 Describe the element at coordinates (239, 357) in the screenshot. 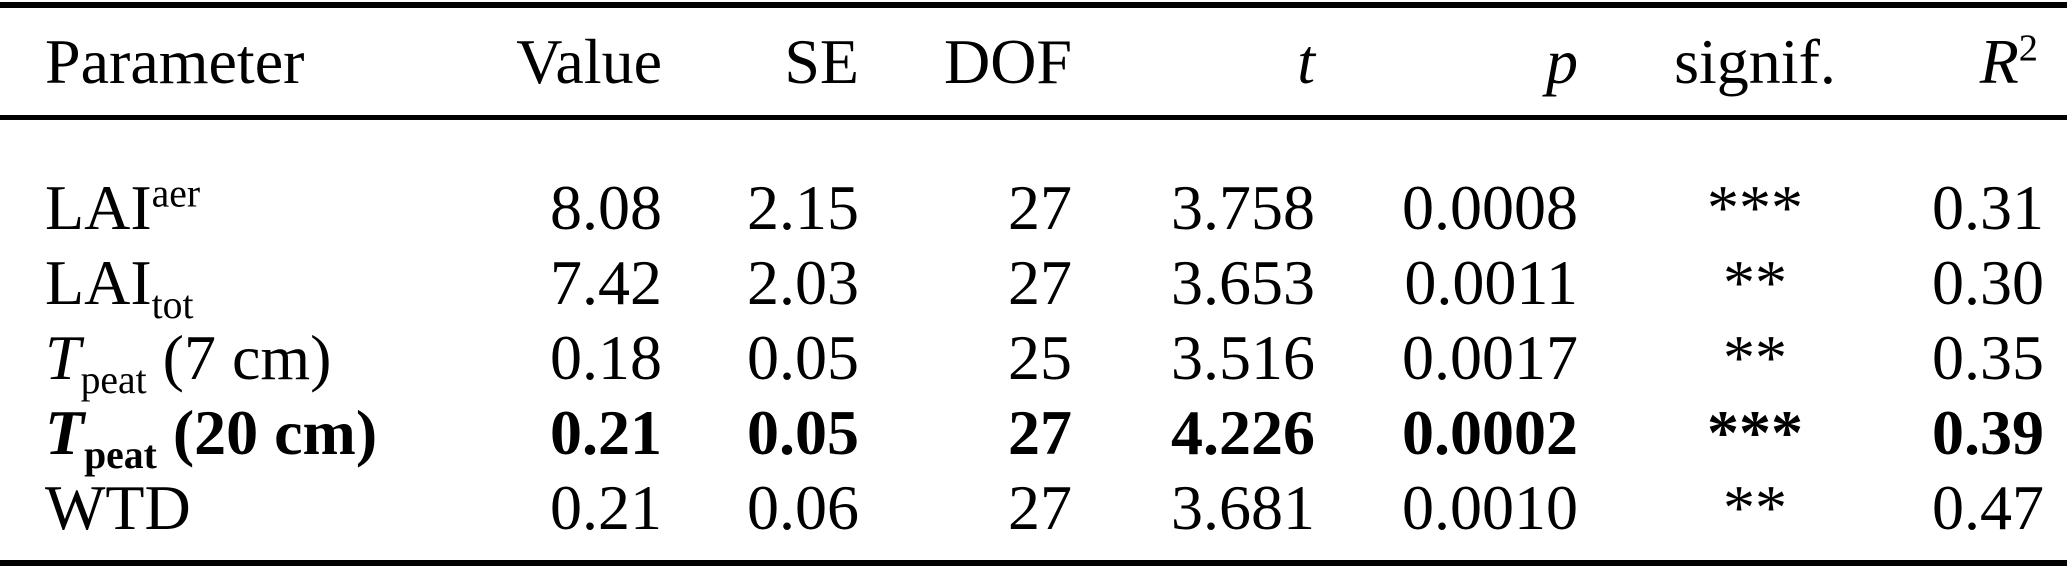

I see `parameter-text-part: (7 cm)` at that location.